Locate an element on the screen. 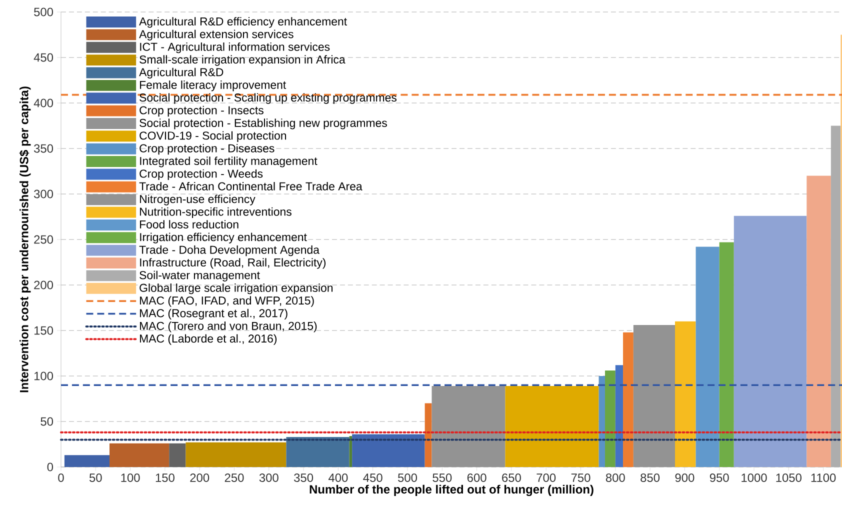 This screenshot has width=842, height=512. x-tick-label: 100 is located at coordinates (130, 478).